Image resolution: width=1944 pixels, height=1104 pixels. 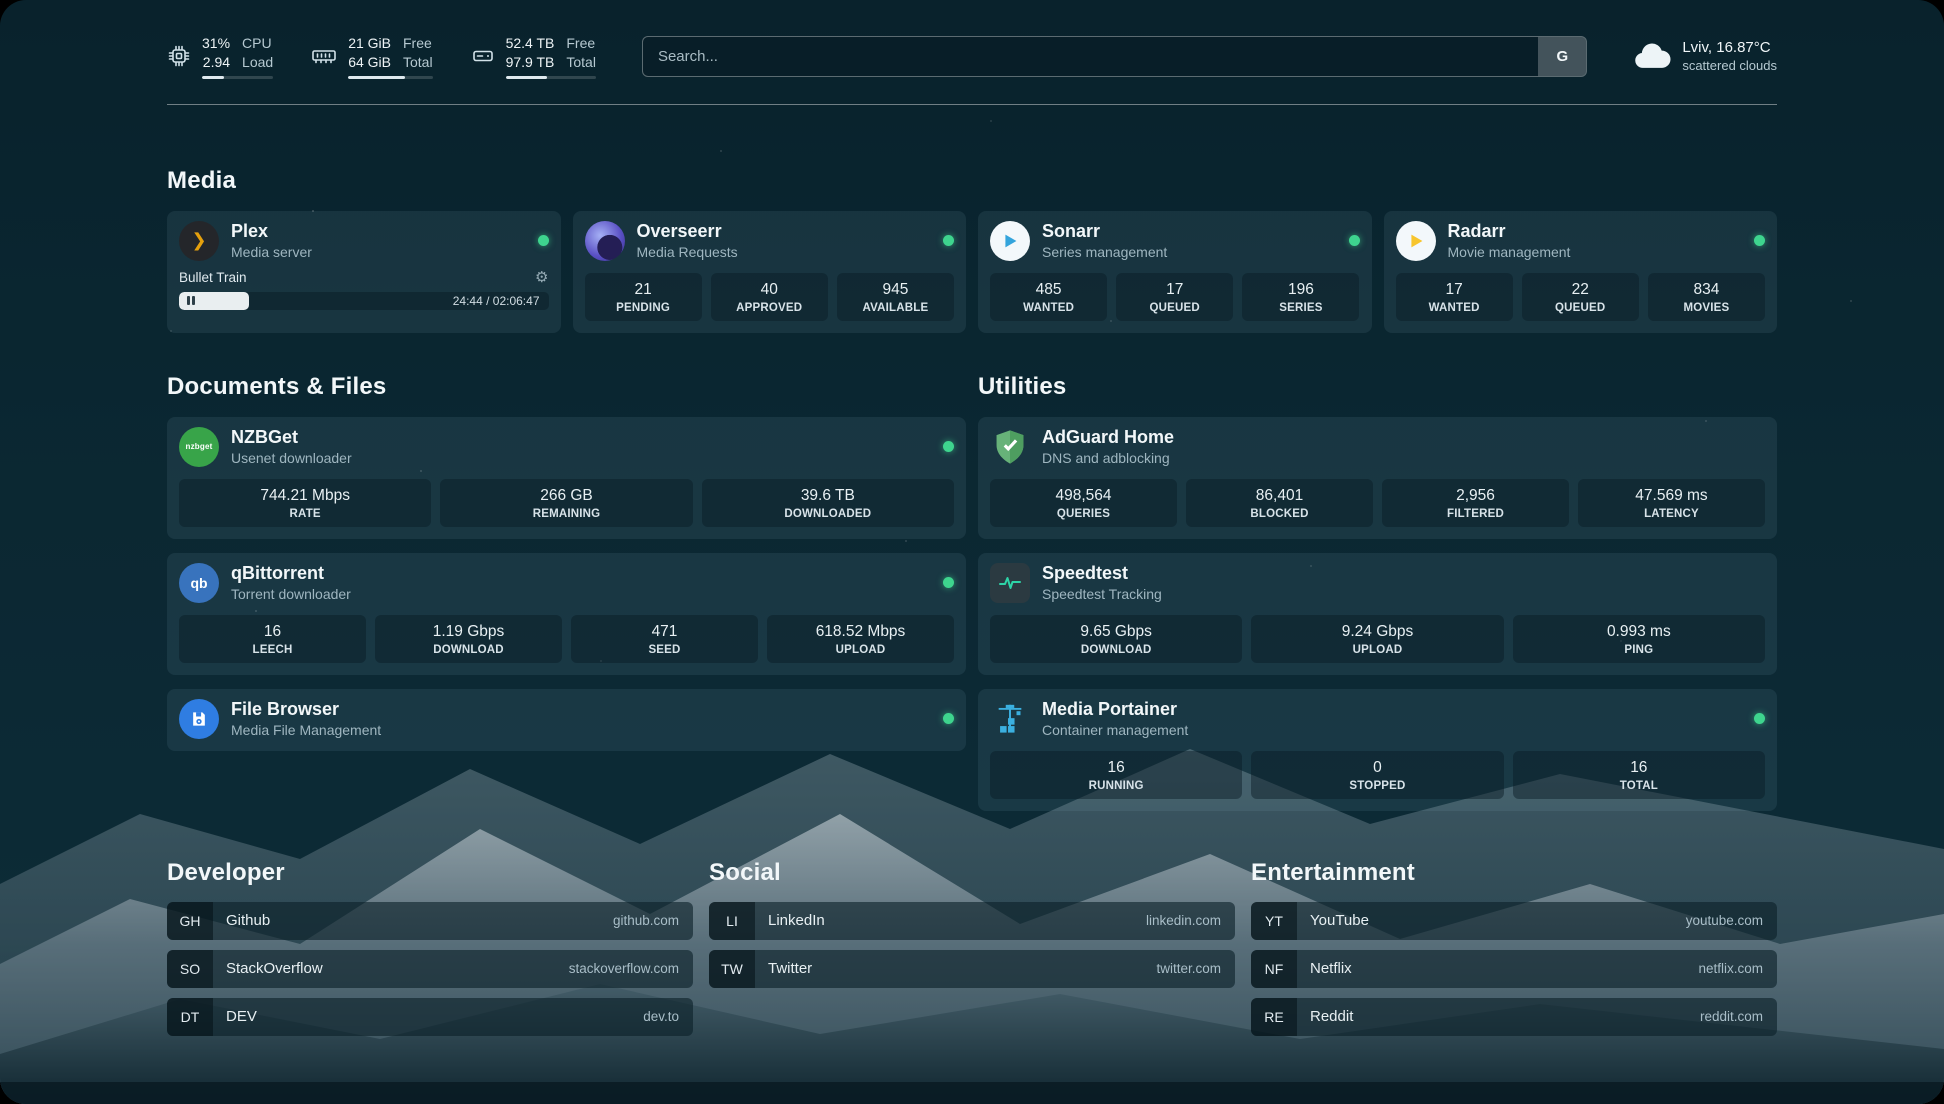 What do you see at coordinates (277, 386) in the screenshot?
I see `section-title-documents: Documents & Files` at bounding box center [277, 386].